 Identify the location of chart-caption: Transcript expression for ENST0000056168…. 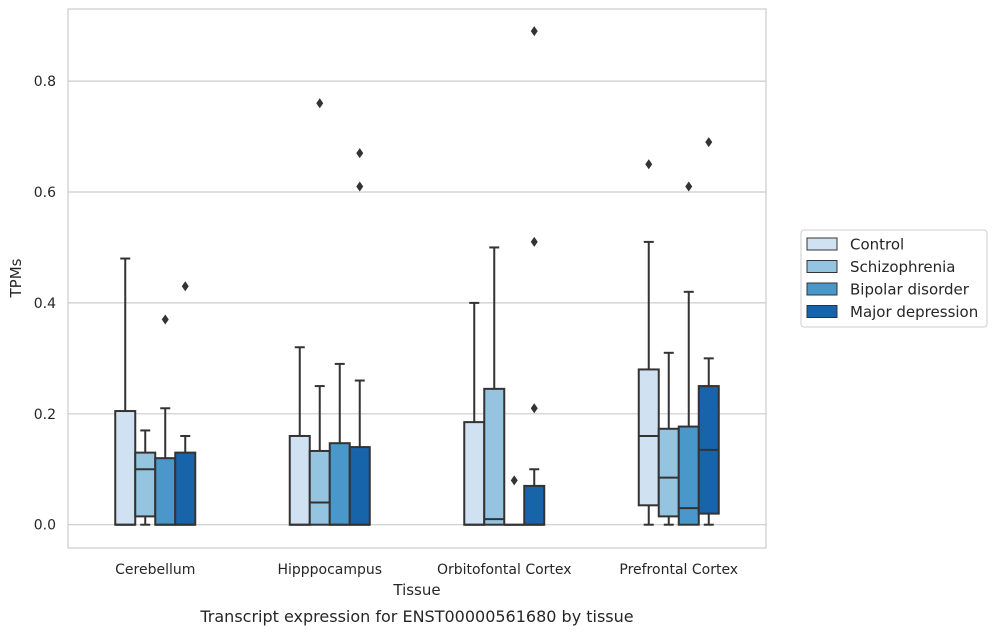
(416, 616).